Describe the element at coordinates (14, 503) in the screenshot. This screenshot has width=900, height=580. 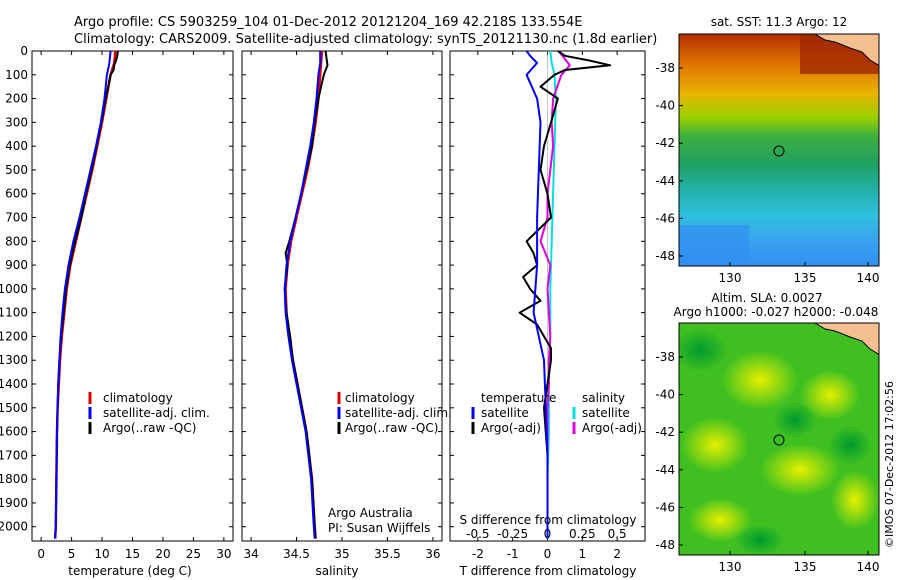
I see `depth-tick-label: 1900` at that location.